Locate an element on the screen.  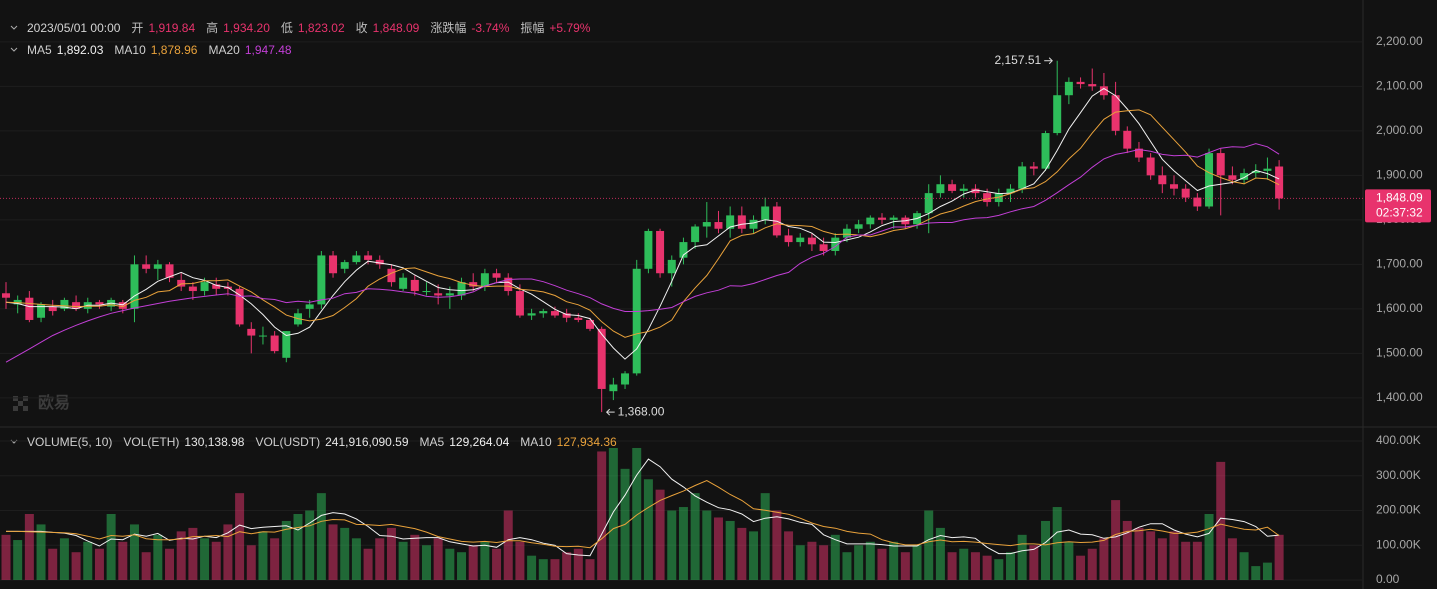
annotation-label: 2,157.51 is located at coordinates (1017, 60).